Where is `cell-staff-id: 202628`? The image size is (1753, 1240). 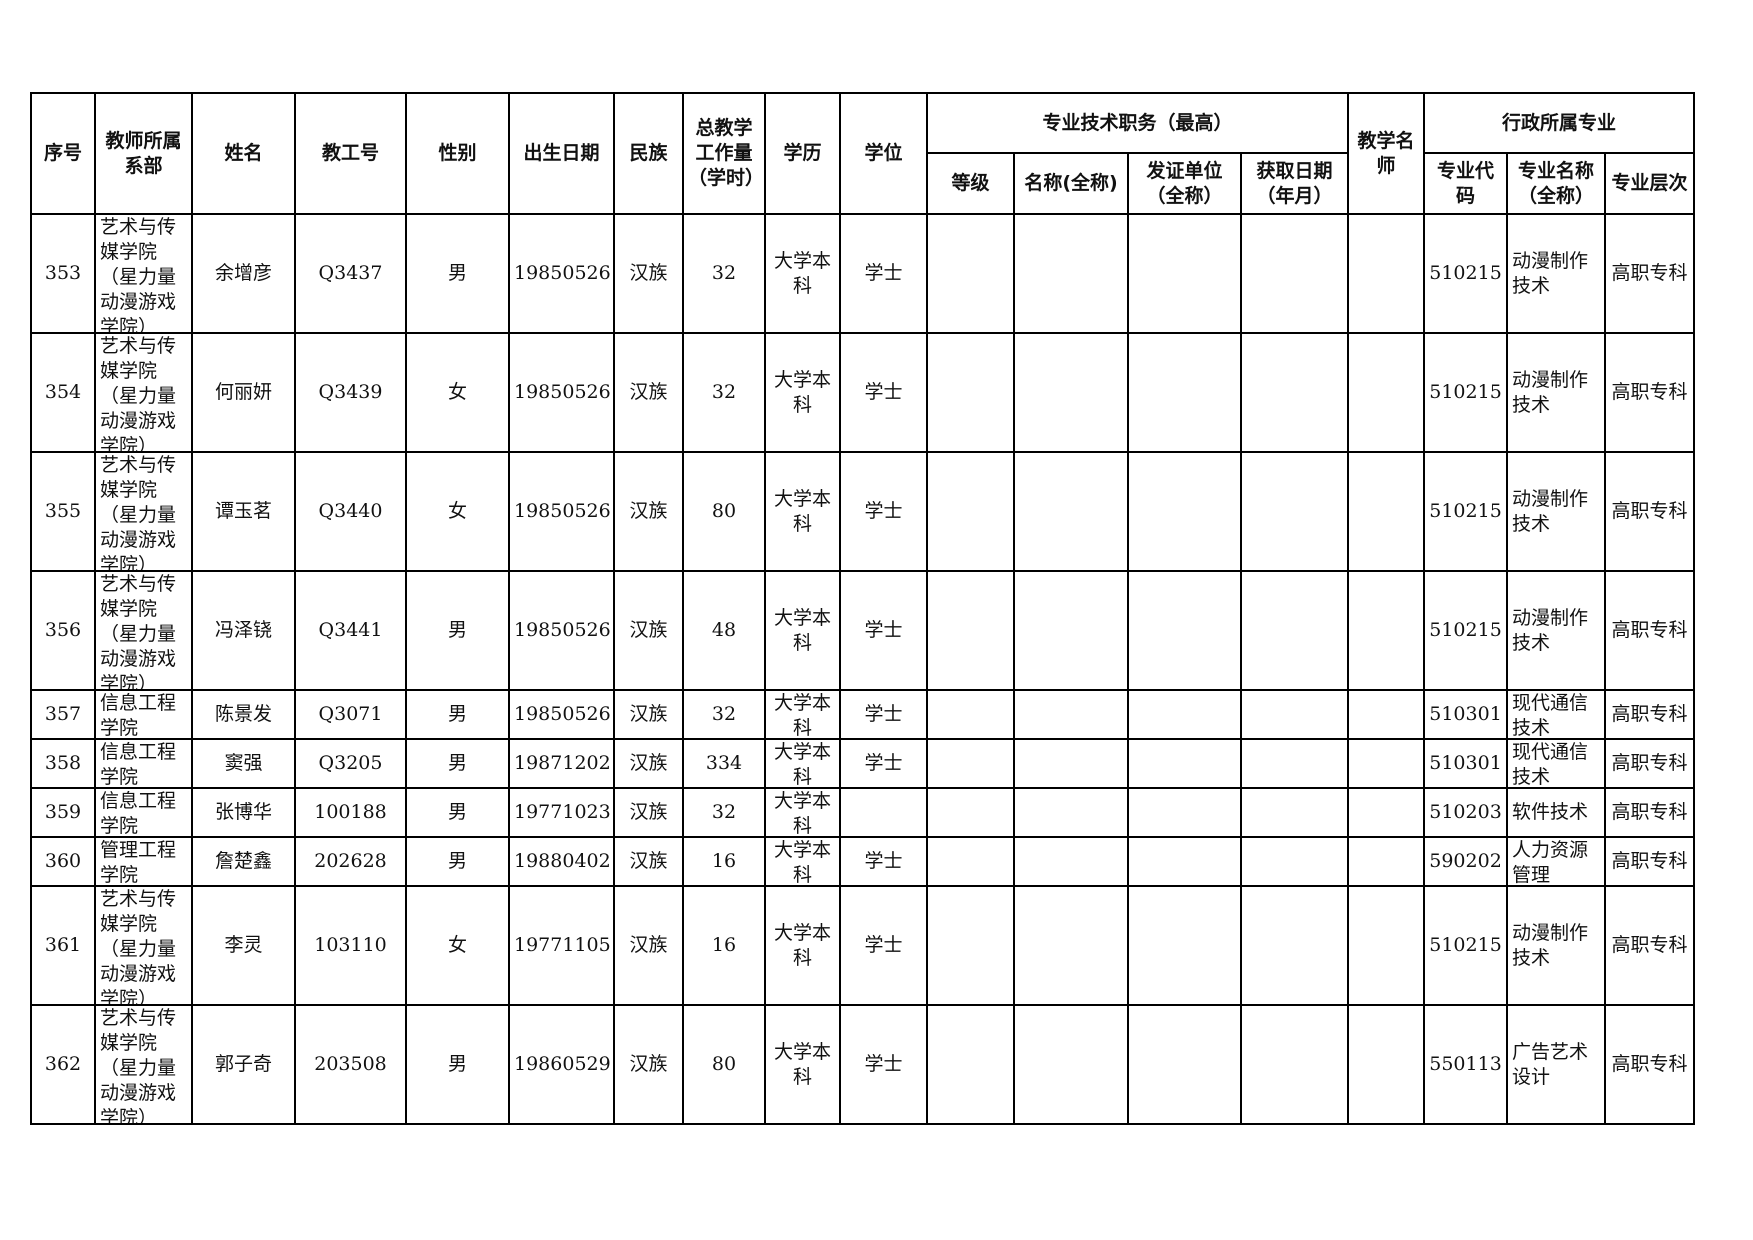
cell-staff-id: 202628 is located at coordinates (350, 861).